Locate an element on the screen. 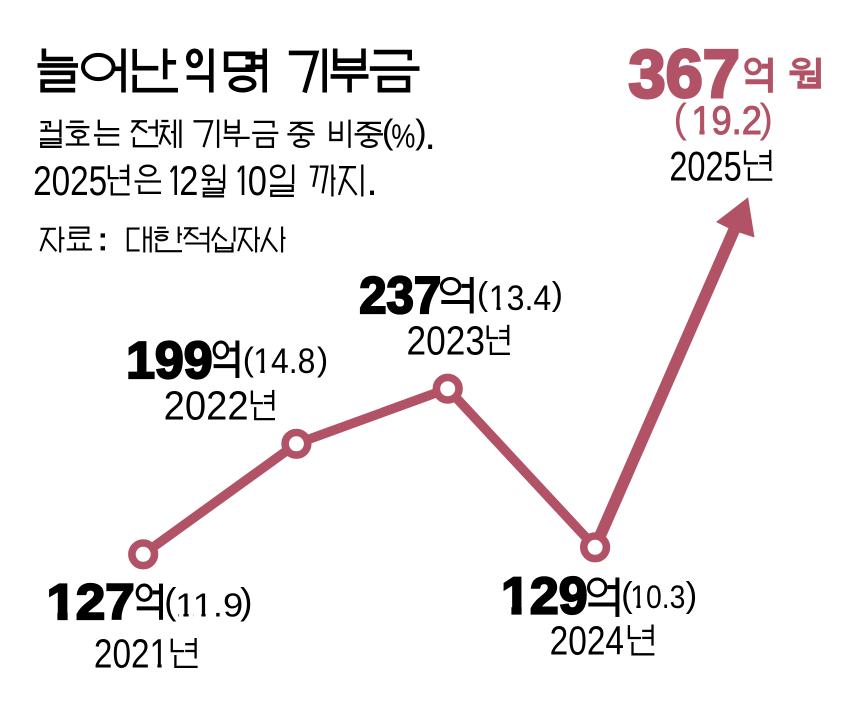 This screenshot has height=708, width=857. svg-text: 10.3 is located at coordinates (657, 596).